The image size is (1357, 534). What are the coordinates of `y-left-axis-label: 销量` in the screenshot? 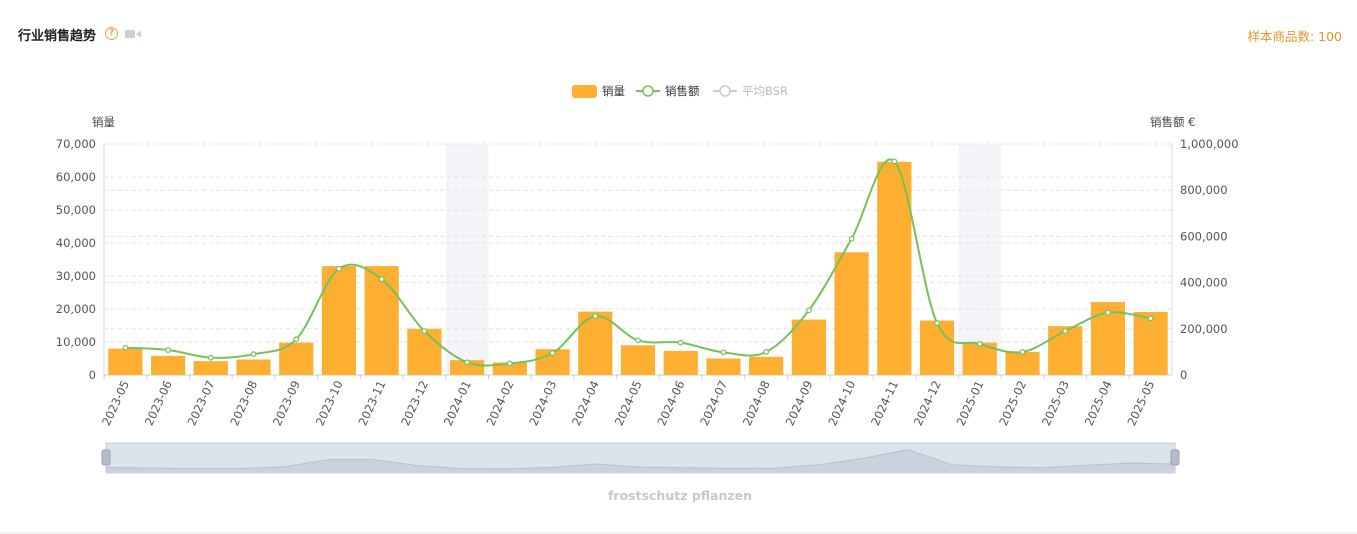 It's located at (103, 122).